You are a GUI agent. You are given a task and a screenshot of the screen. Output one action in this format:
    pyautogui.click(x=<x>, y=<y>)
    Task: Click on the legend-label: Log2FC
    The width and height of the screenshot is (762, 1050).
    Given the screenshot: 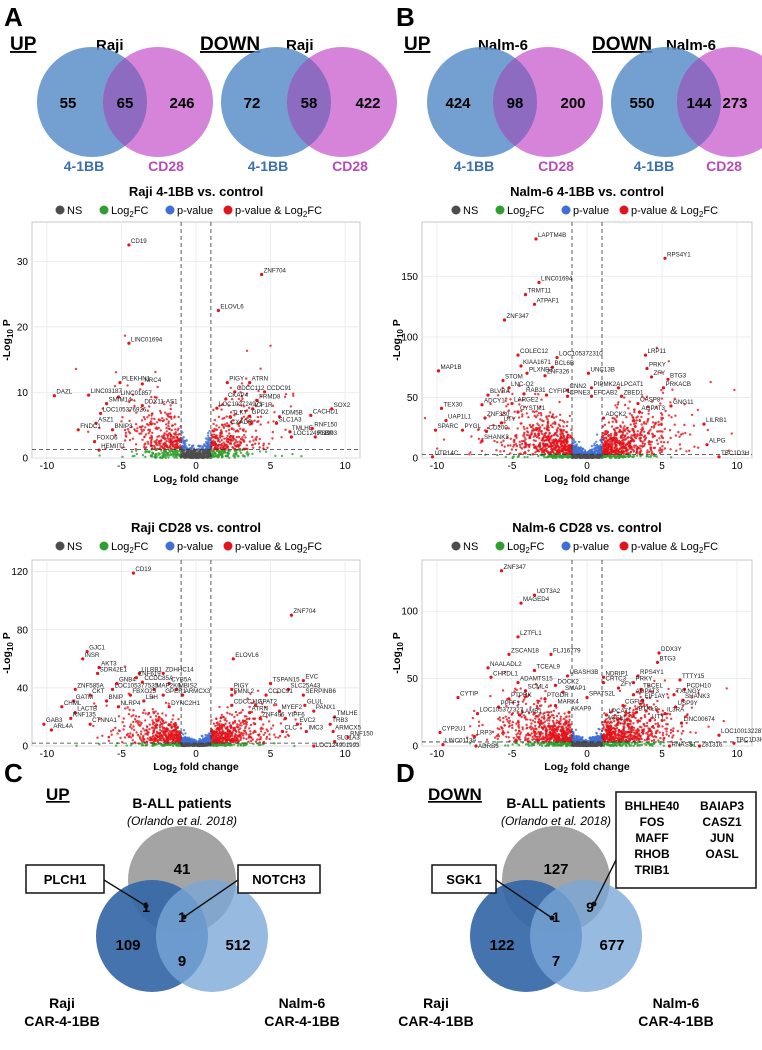 What is the action you would take?
    pyautogui.click(x=526, y=548)
    